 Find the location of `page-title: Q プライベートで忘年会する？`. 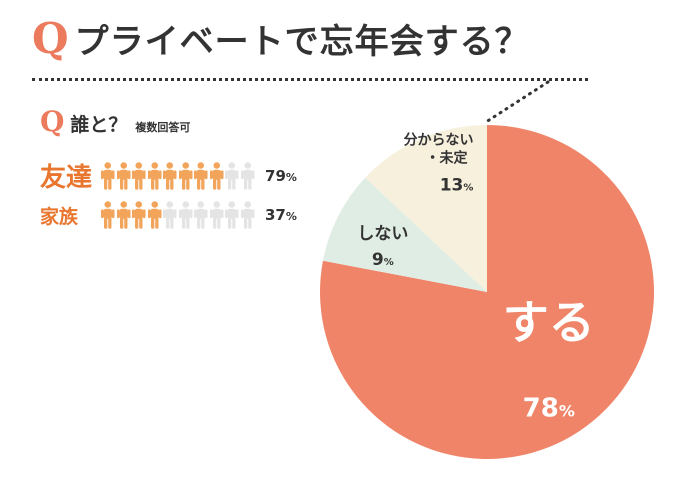

page-title: Q プライベートで忘年会する？ is located at coordinates (281, 39).